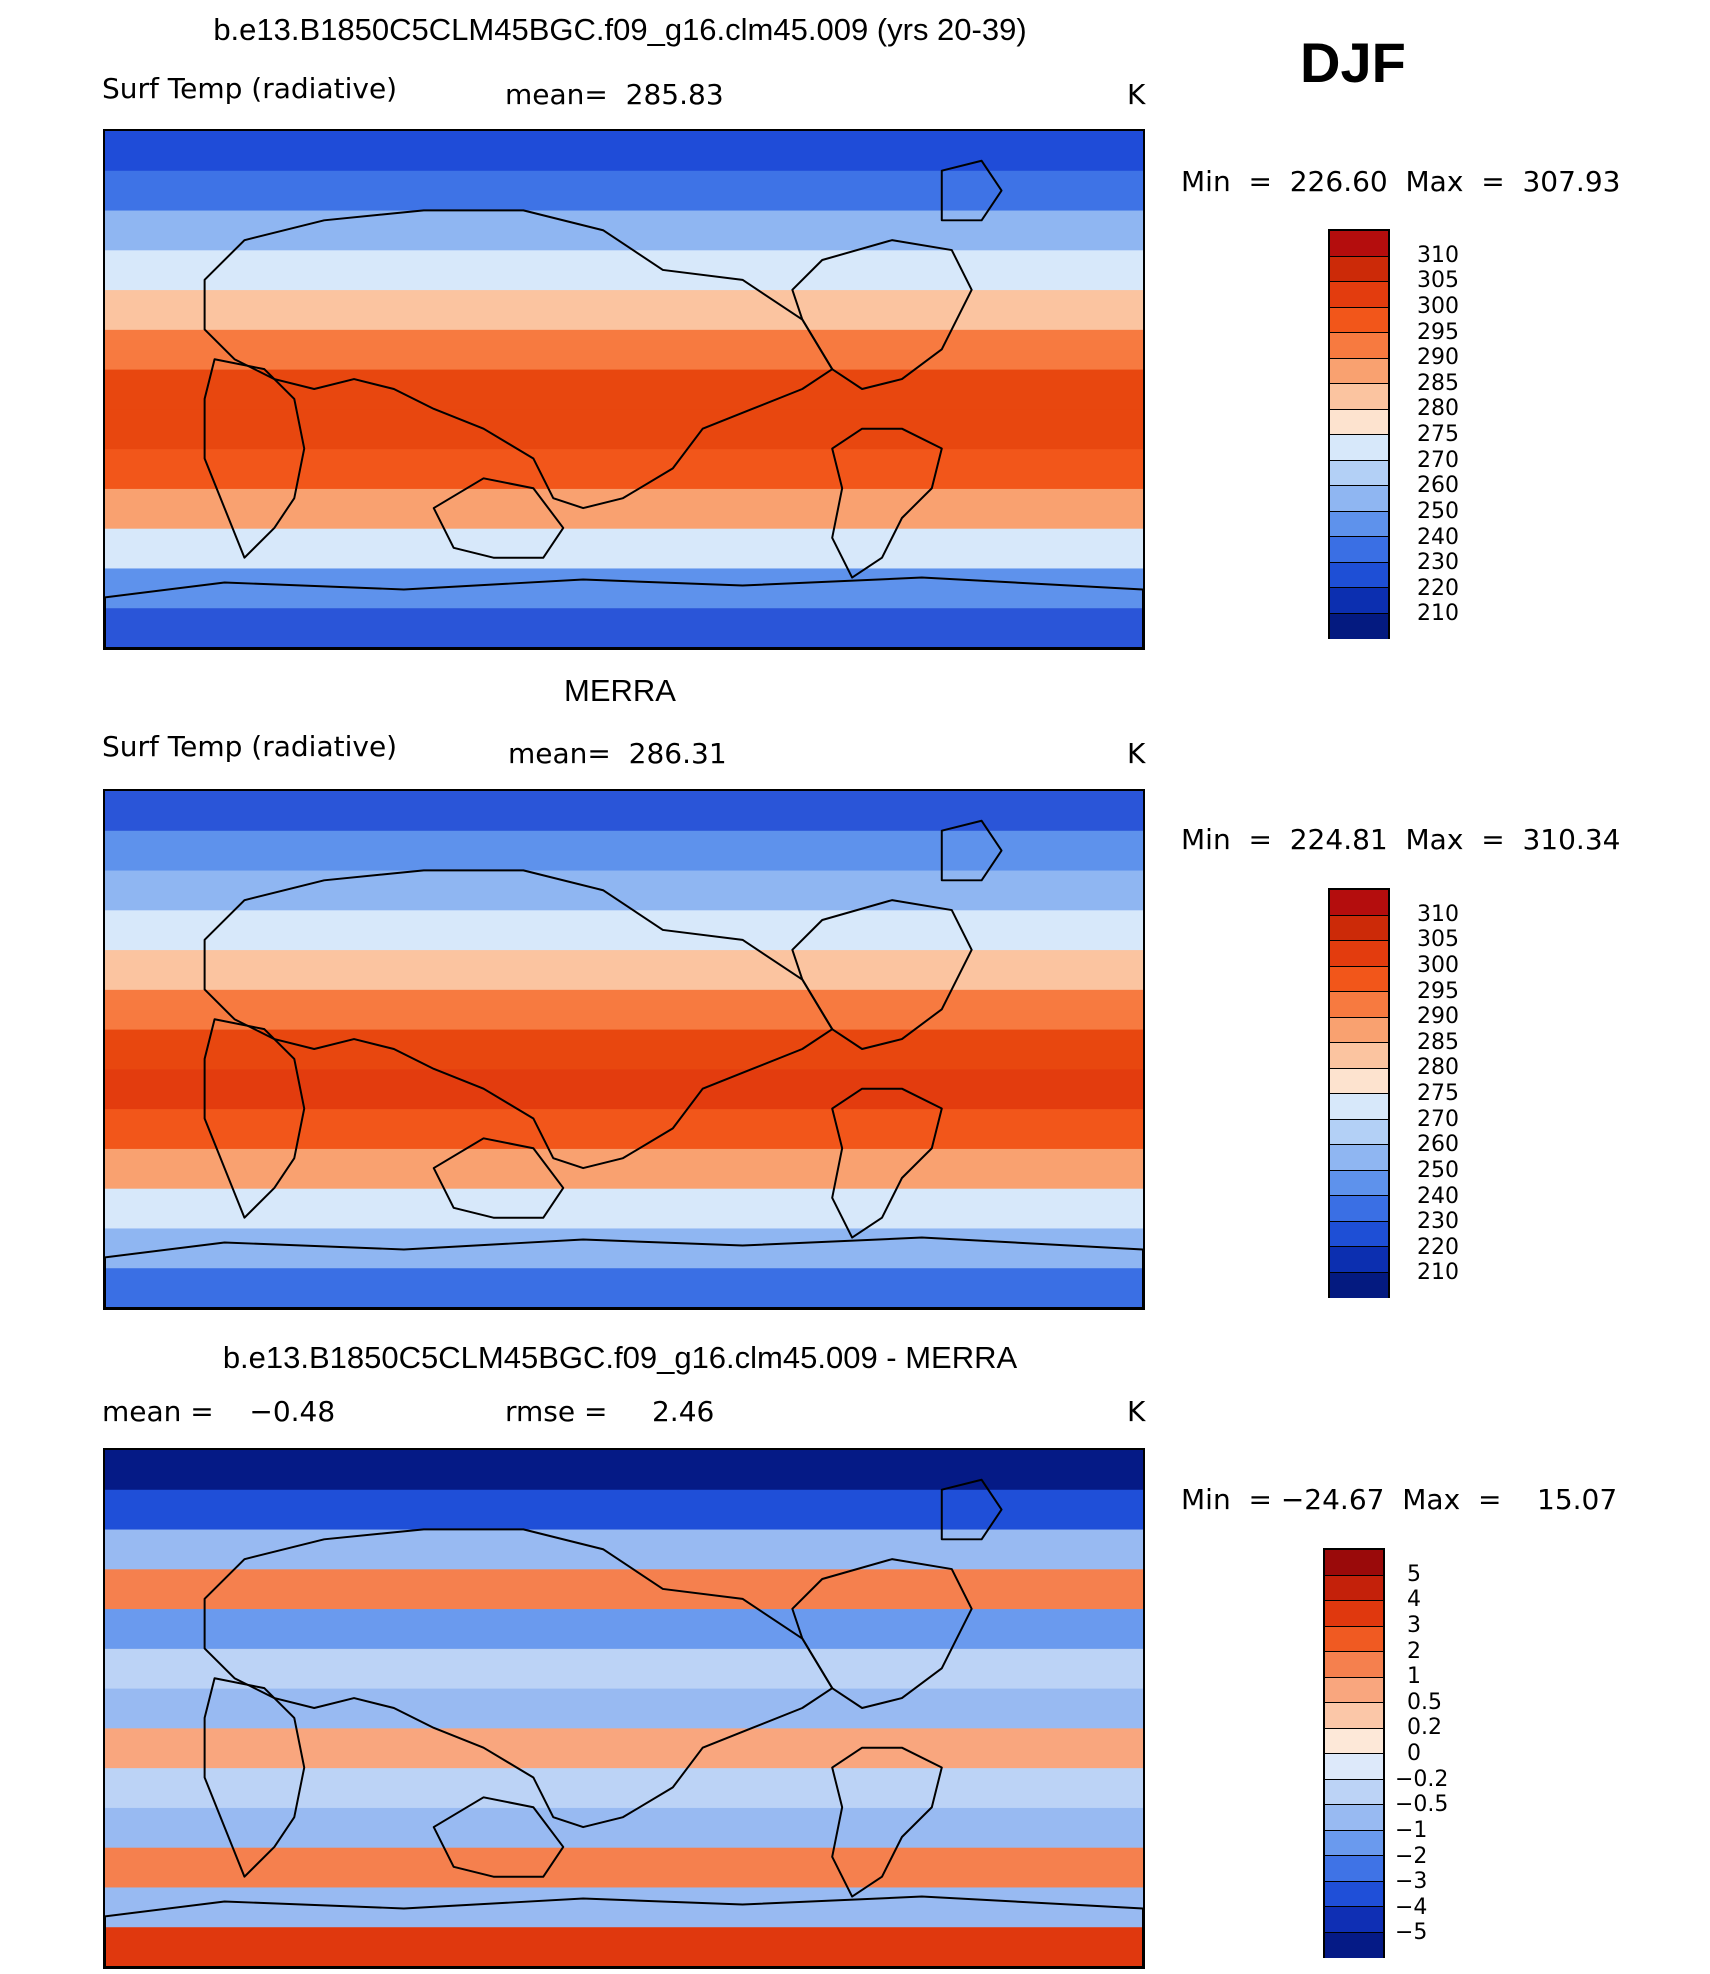 The height and width of the screenshot is (1974, 1710). Describe the element at coordinates (1438, 991) in the screenshot. I see `colorbar-tick-label: 295` at that location.